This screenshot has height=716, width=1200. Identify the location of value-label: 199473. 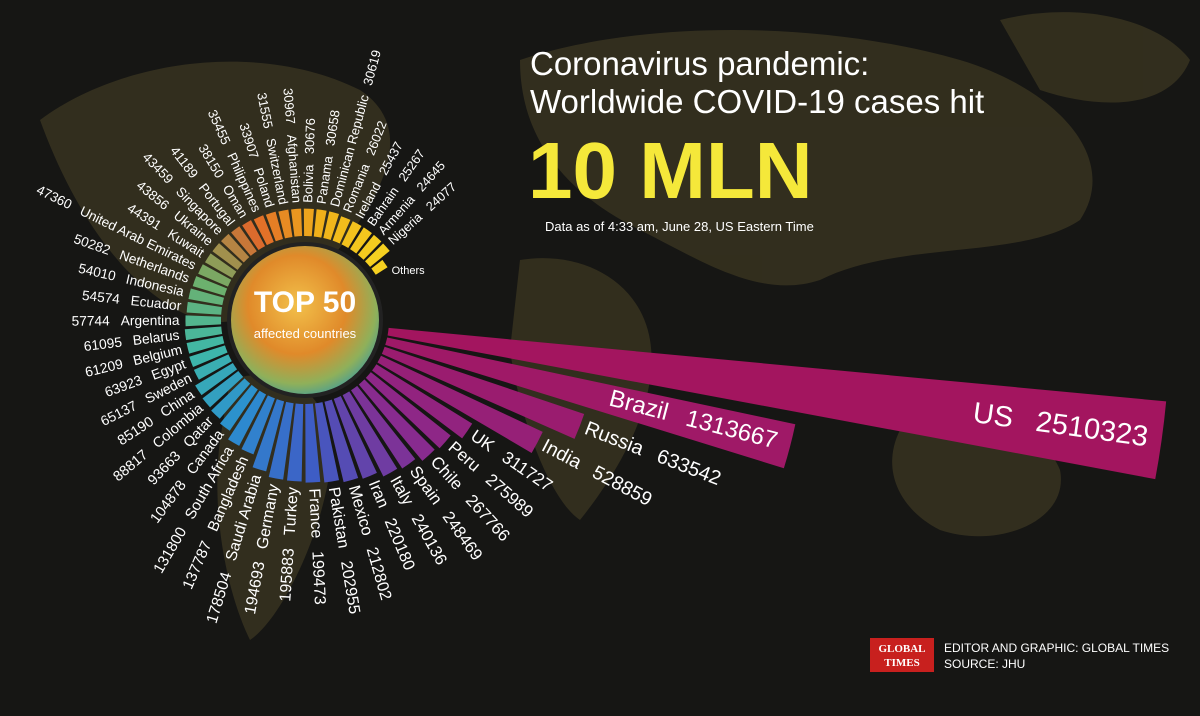
(318, 578).